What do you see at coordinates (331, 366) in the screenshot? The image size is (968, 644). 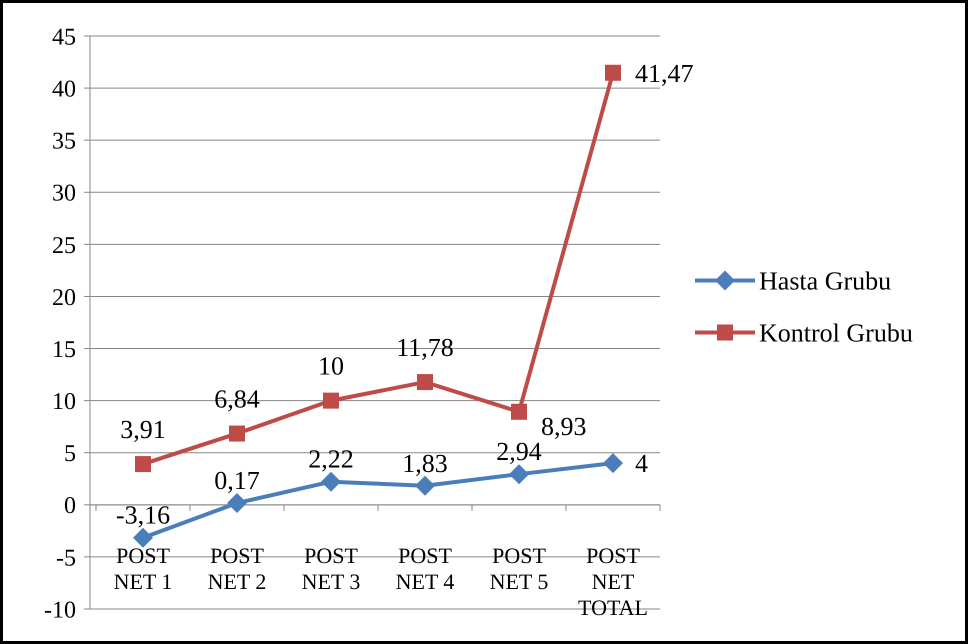 I see `data-label: 10` at bounding box center [331, 366].